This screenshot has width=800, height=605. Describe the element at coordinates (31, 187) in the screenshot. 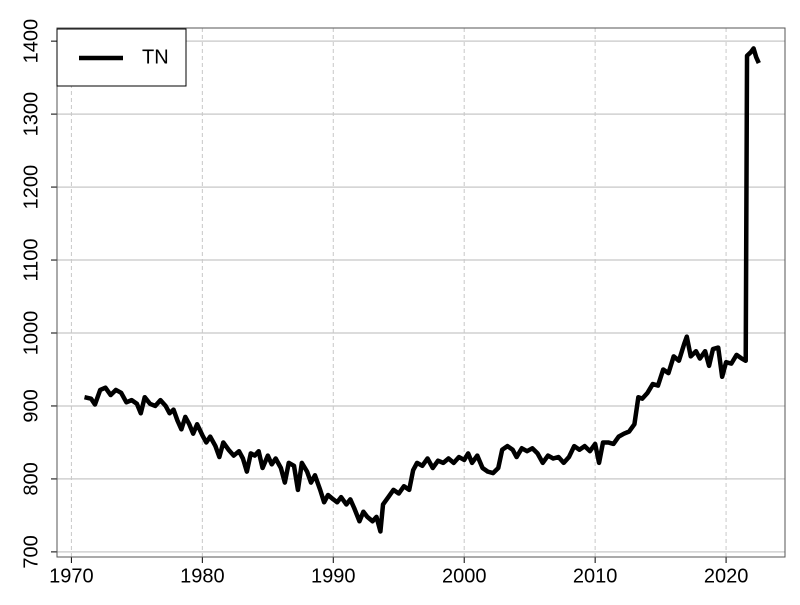

I see `y-tick-label: 1200` at that location.